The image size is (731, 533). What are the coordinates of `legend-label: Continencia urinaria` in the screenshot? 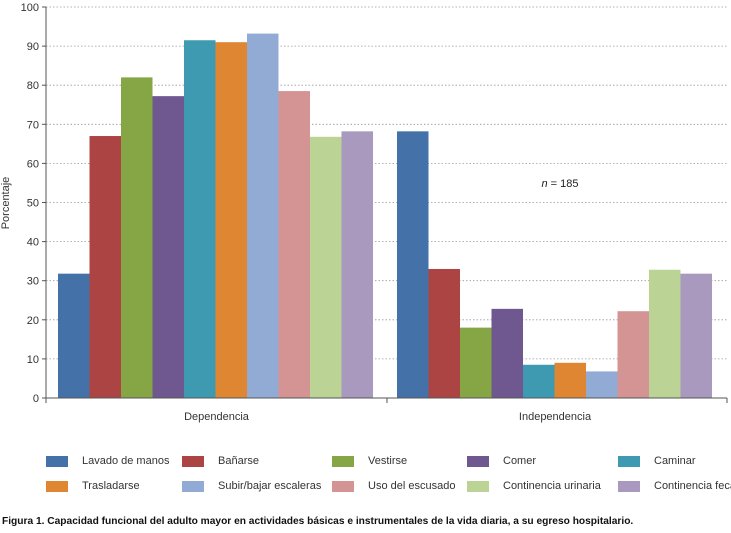 It's located at (552, 486).